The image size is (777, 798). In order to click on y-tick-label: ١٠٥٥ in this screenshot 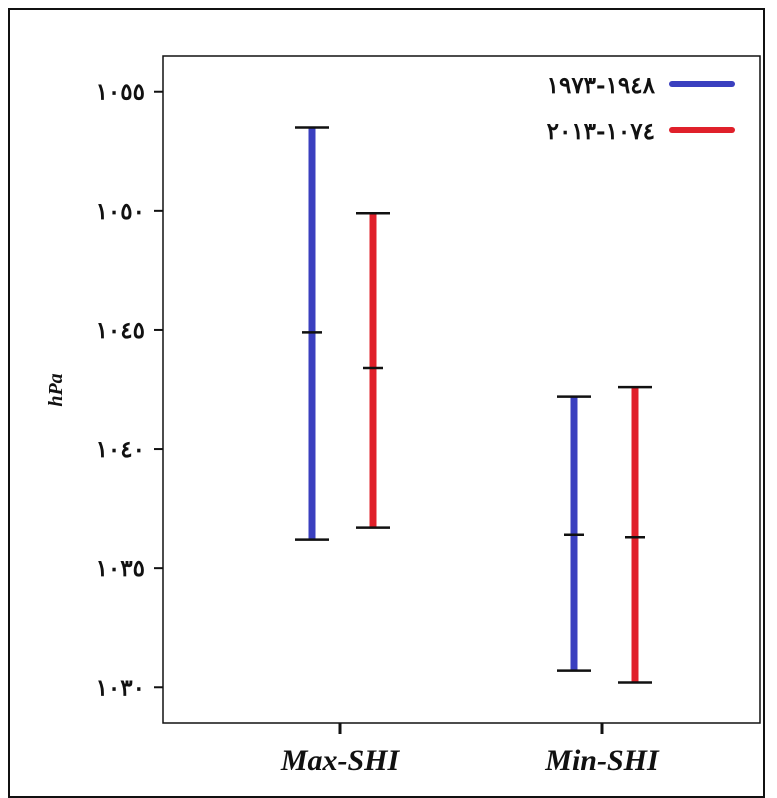, I will do `click(120, 92)`.